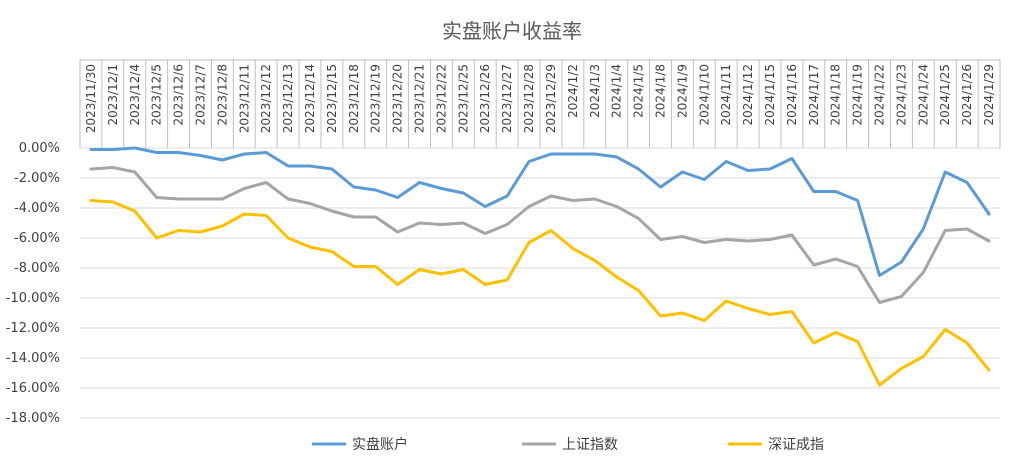 This screenshot has width=1024, height=474. I want to click on y-tick-label: -8.00%, so click(37, 268).